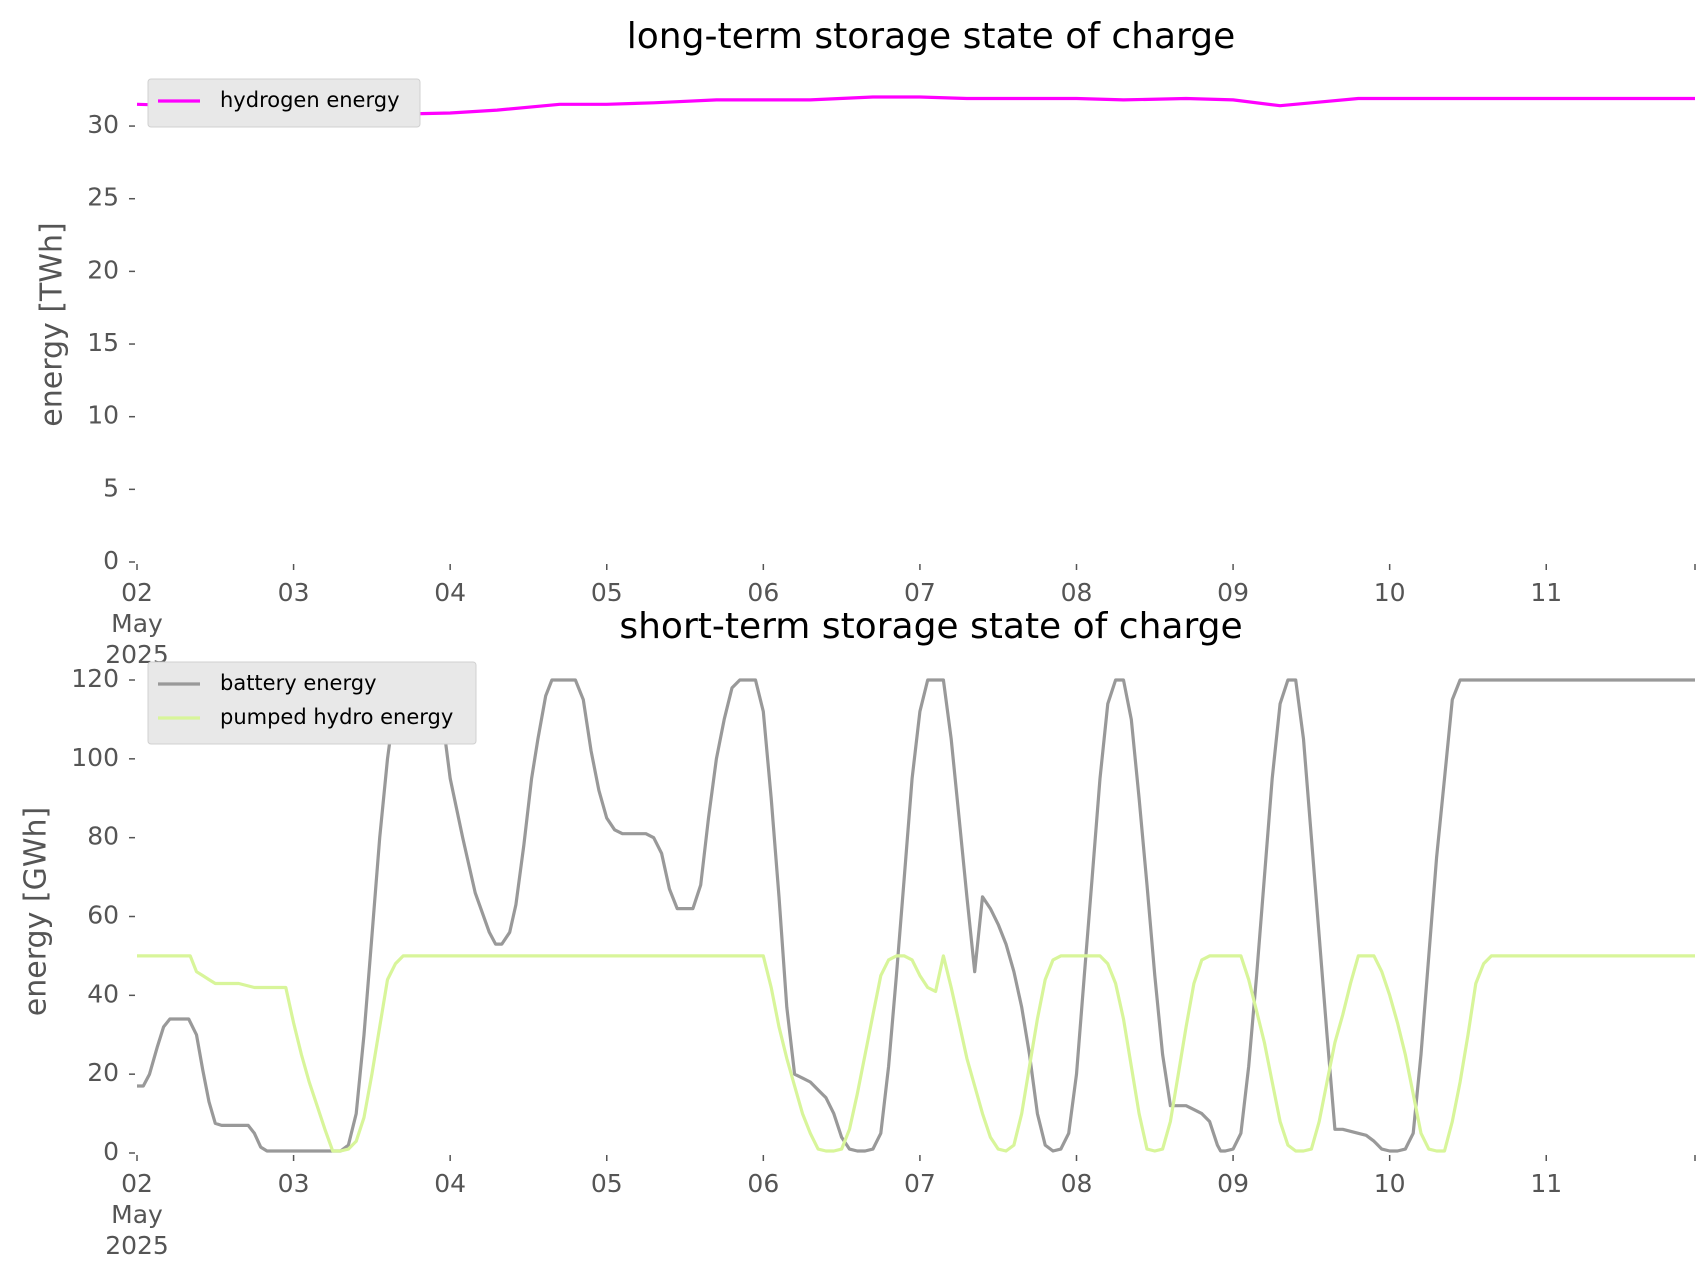  Describe the element at coordinates (103, 836) in the screenshot. I see `y-tick-label: 80` at that location.